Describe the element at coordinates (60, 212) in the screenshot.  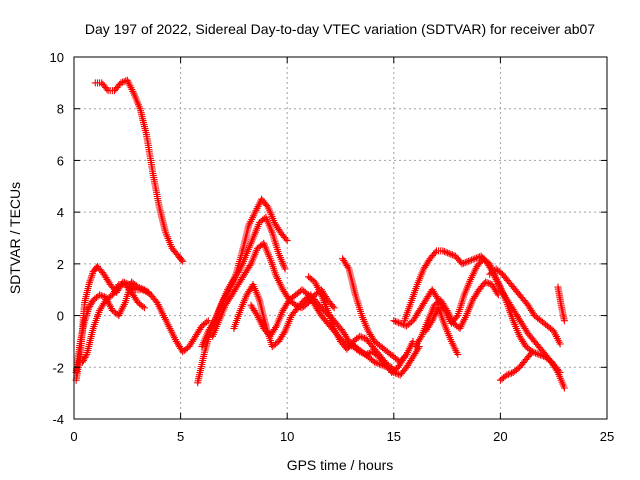
I see `y-tick-label: 4` at that location.